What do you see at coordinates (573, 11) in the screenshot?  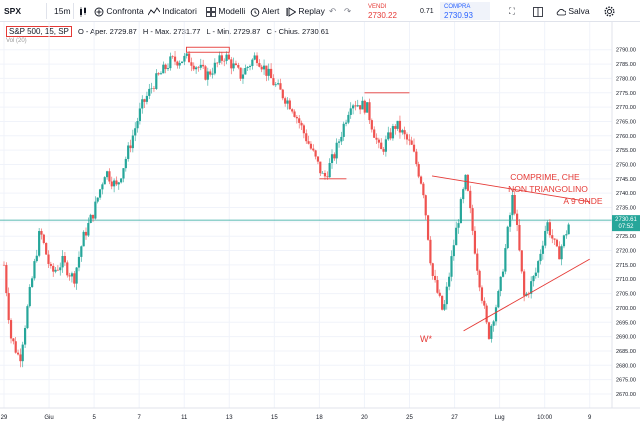 I see `save-button: Salva` at bounding box center [573, 11].